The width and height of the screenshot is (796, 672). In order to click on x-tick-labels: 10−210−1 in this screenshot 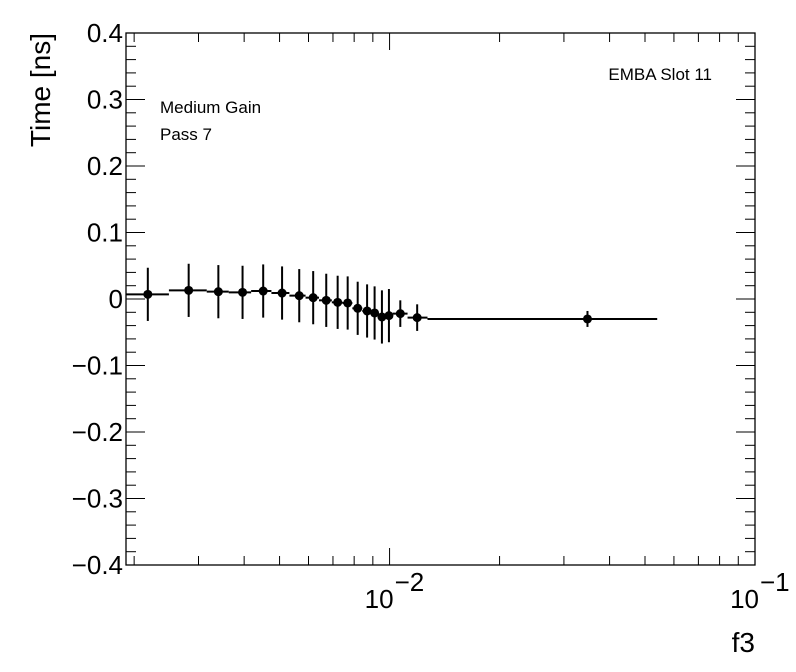, I will do `click(577, 590)`.